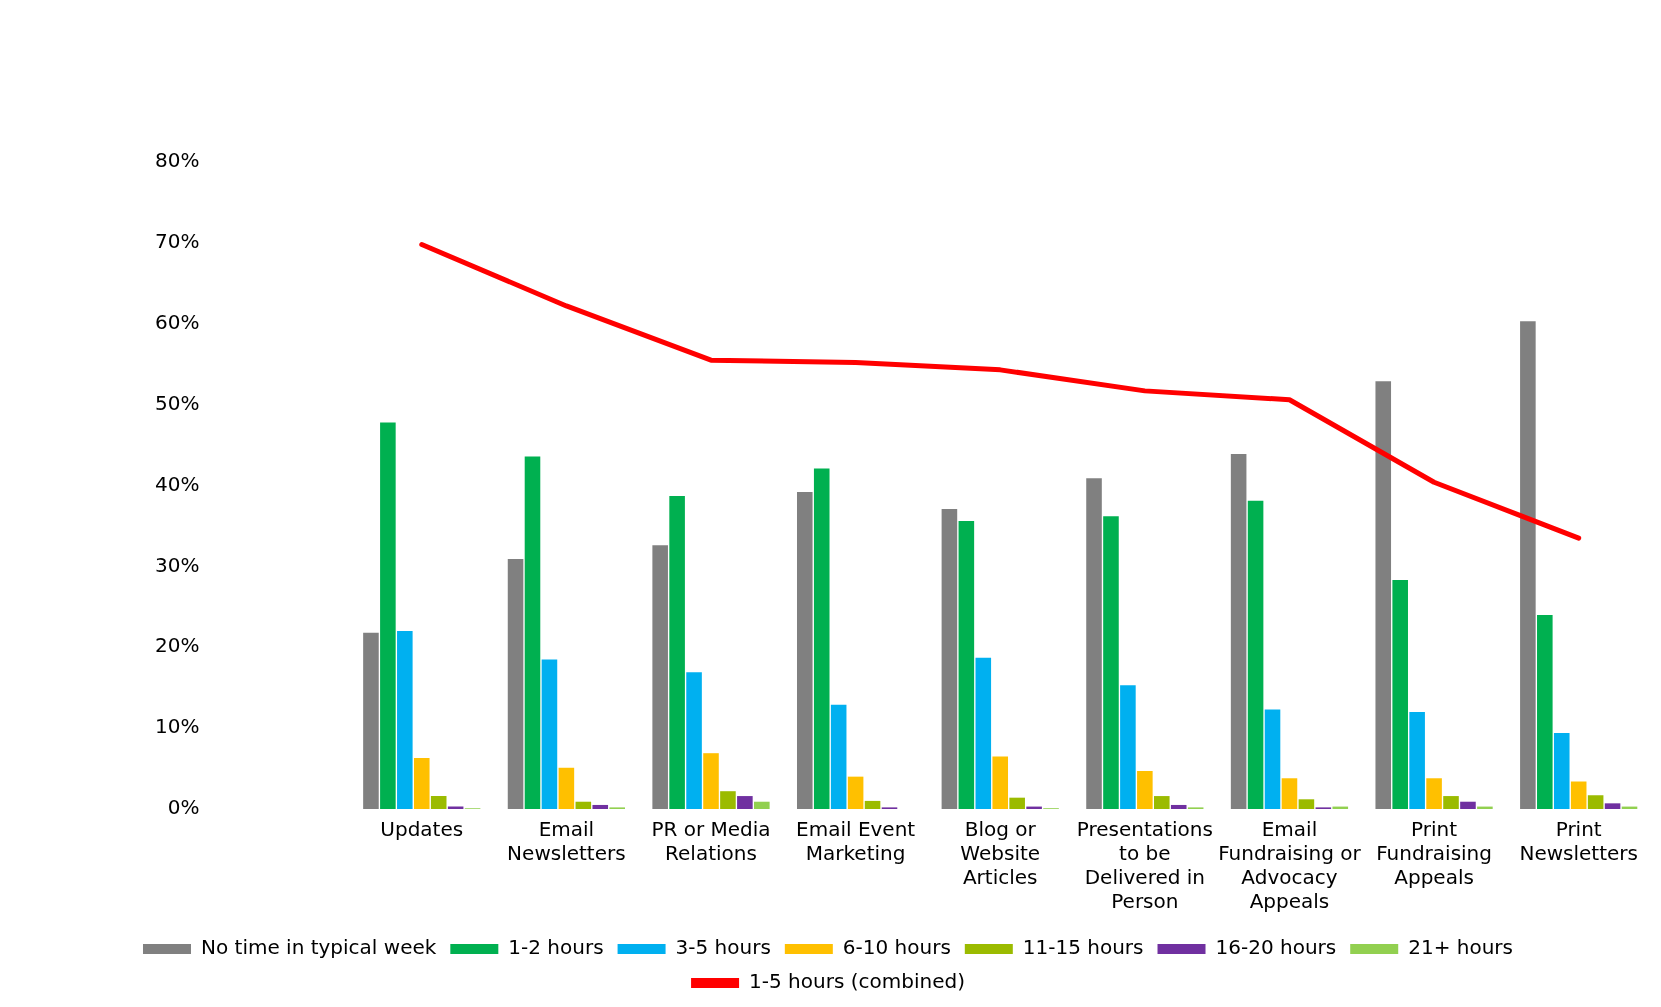 This screenshot has height=1007, width=1661. What do you see at coordinates (422, 829) in the screenshot?
I see `x-tick-label: Updates` at bounding box center [422, 829].